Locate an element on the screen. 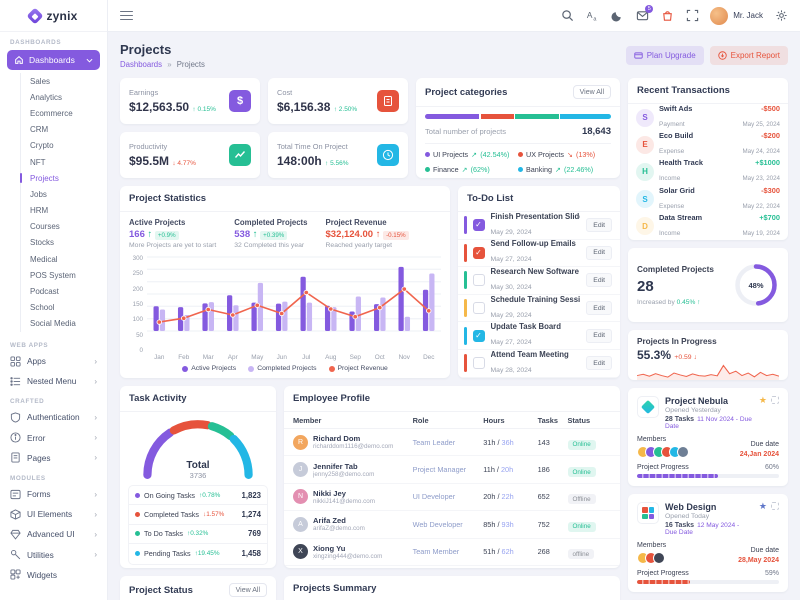 The height and width of the screenshot is (600, 800). mail-badge: 5 is located at coordinates (649, 8).